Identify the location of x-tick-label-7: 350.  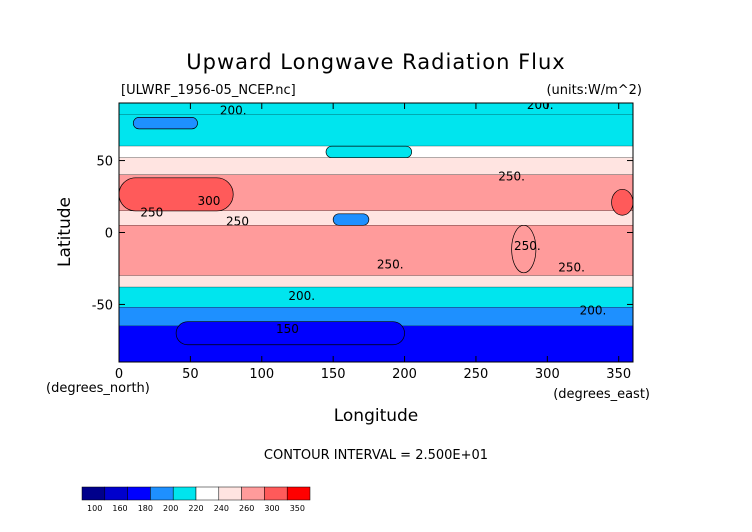
(618, 374).